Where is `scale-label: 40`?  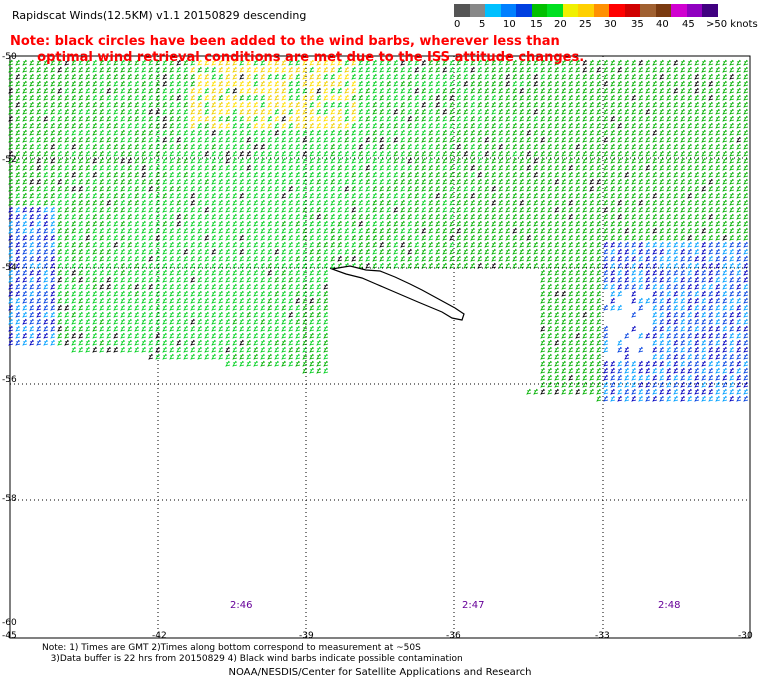
scale-label: 40 is located at coordinates (662, 24).